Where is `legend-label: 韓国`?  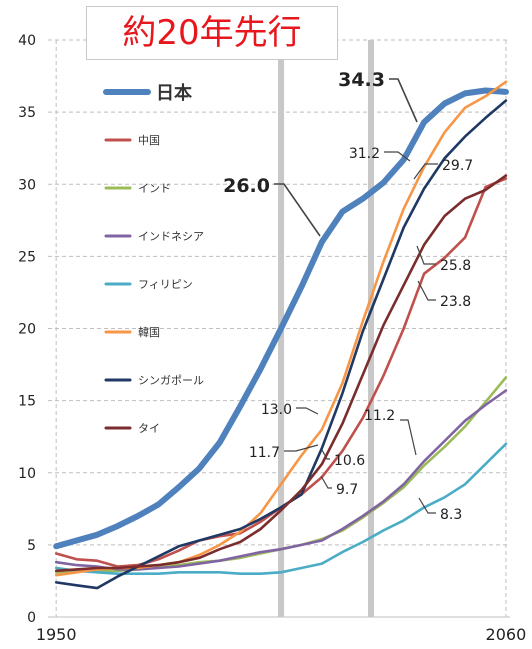 legend-label: 韓国 is located at coordinates (149, 332).